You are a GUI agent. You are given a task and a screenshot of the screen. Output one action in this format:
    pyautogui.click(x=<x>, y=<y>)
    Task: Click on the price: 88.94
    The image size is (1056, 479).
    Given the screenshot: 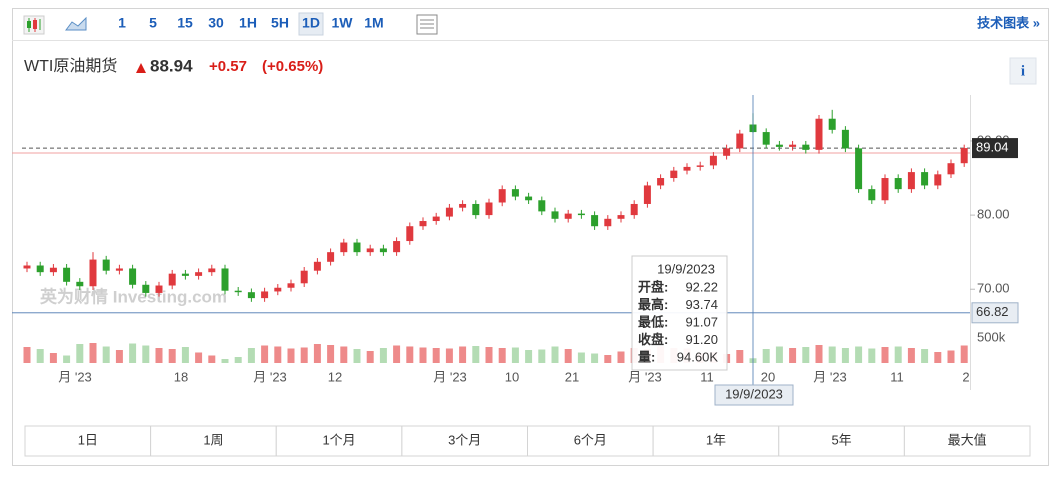 What is the action you would take?
    pyautogui.click(x=171, y=65)
    